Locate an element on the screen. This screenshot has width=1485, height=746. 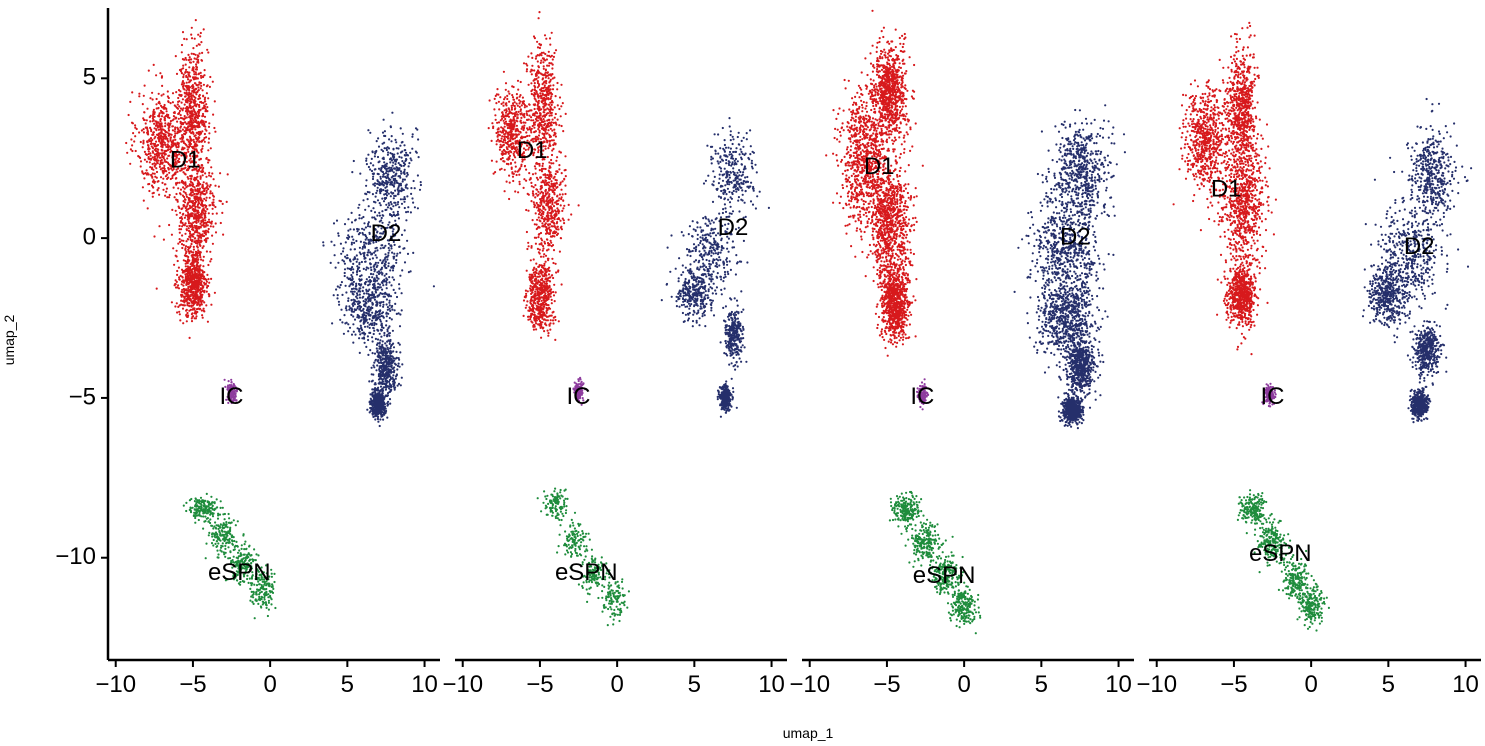
cluster-label-d1-panel-1: D1 is located at coordinates (185, 160).